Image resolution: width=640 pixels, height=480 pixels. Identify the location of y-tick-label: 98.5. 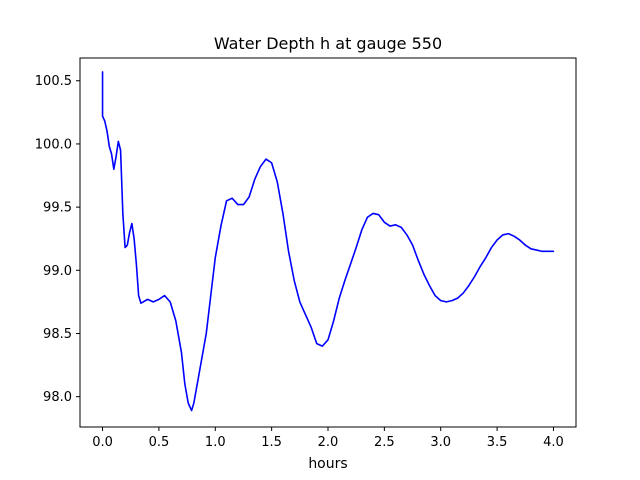
(57, 334).